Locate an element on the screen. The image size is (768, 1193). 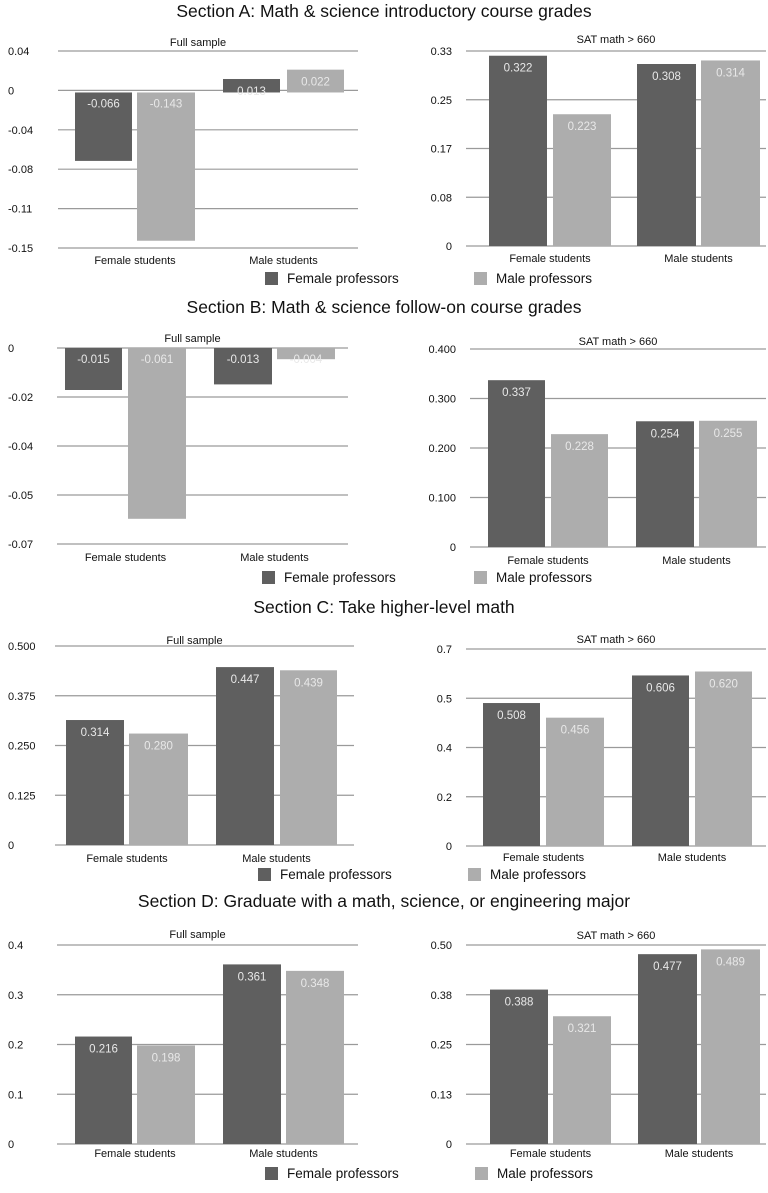
legend-swatch-male-professors is located at coordinates (480, 577).